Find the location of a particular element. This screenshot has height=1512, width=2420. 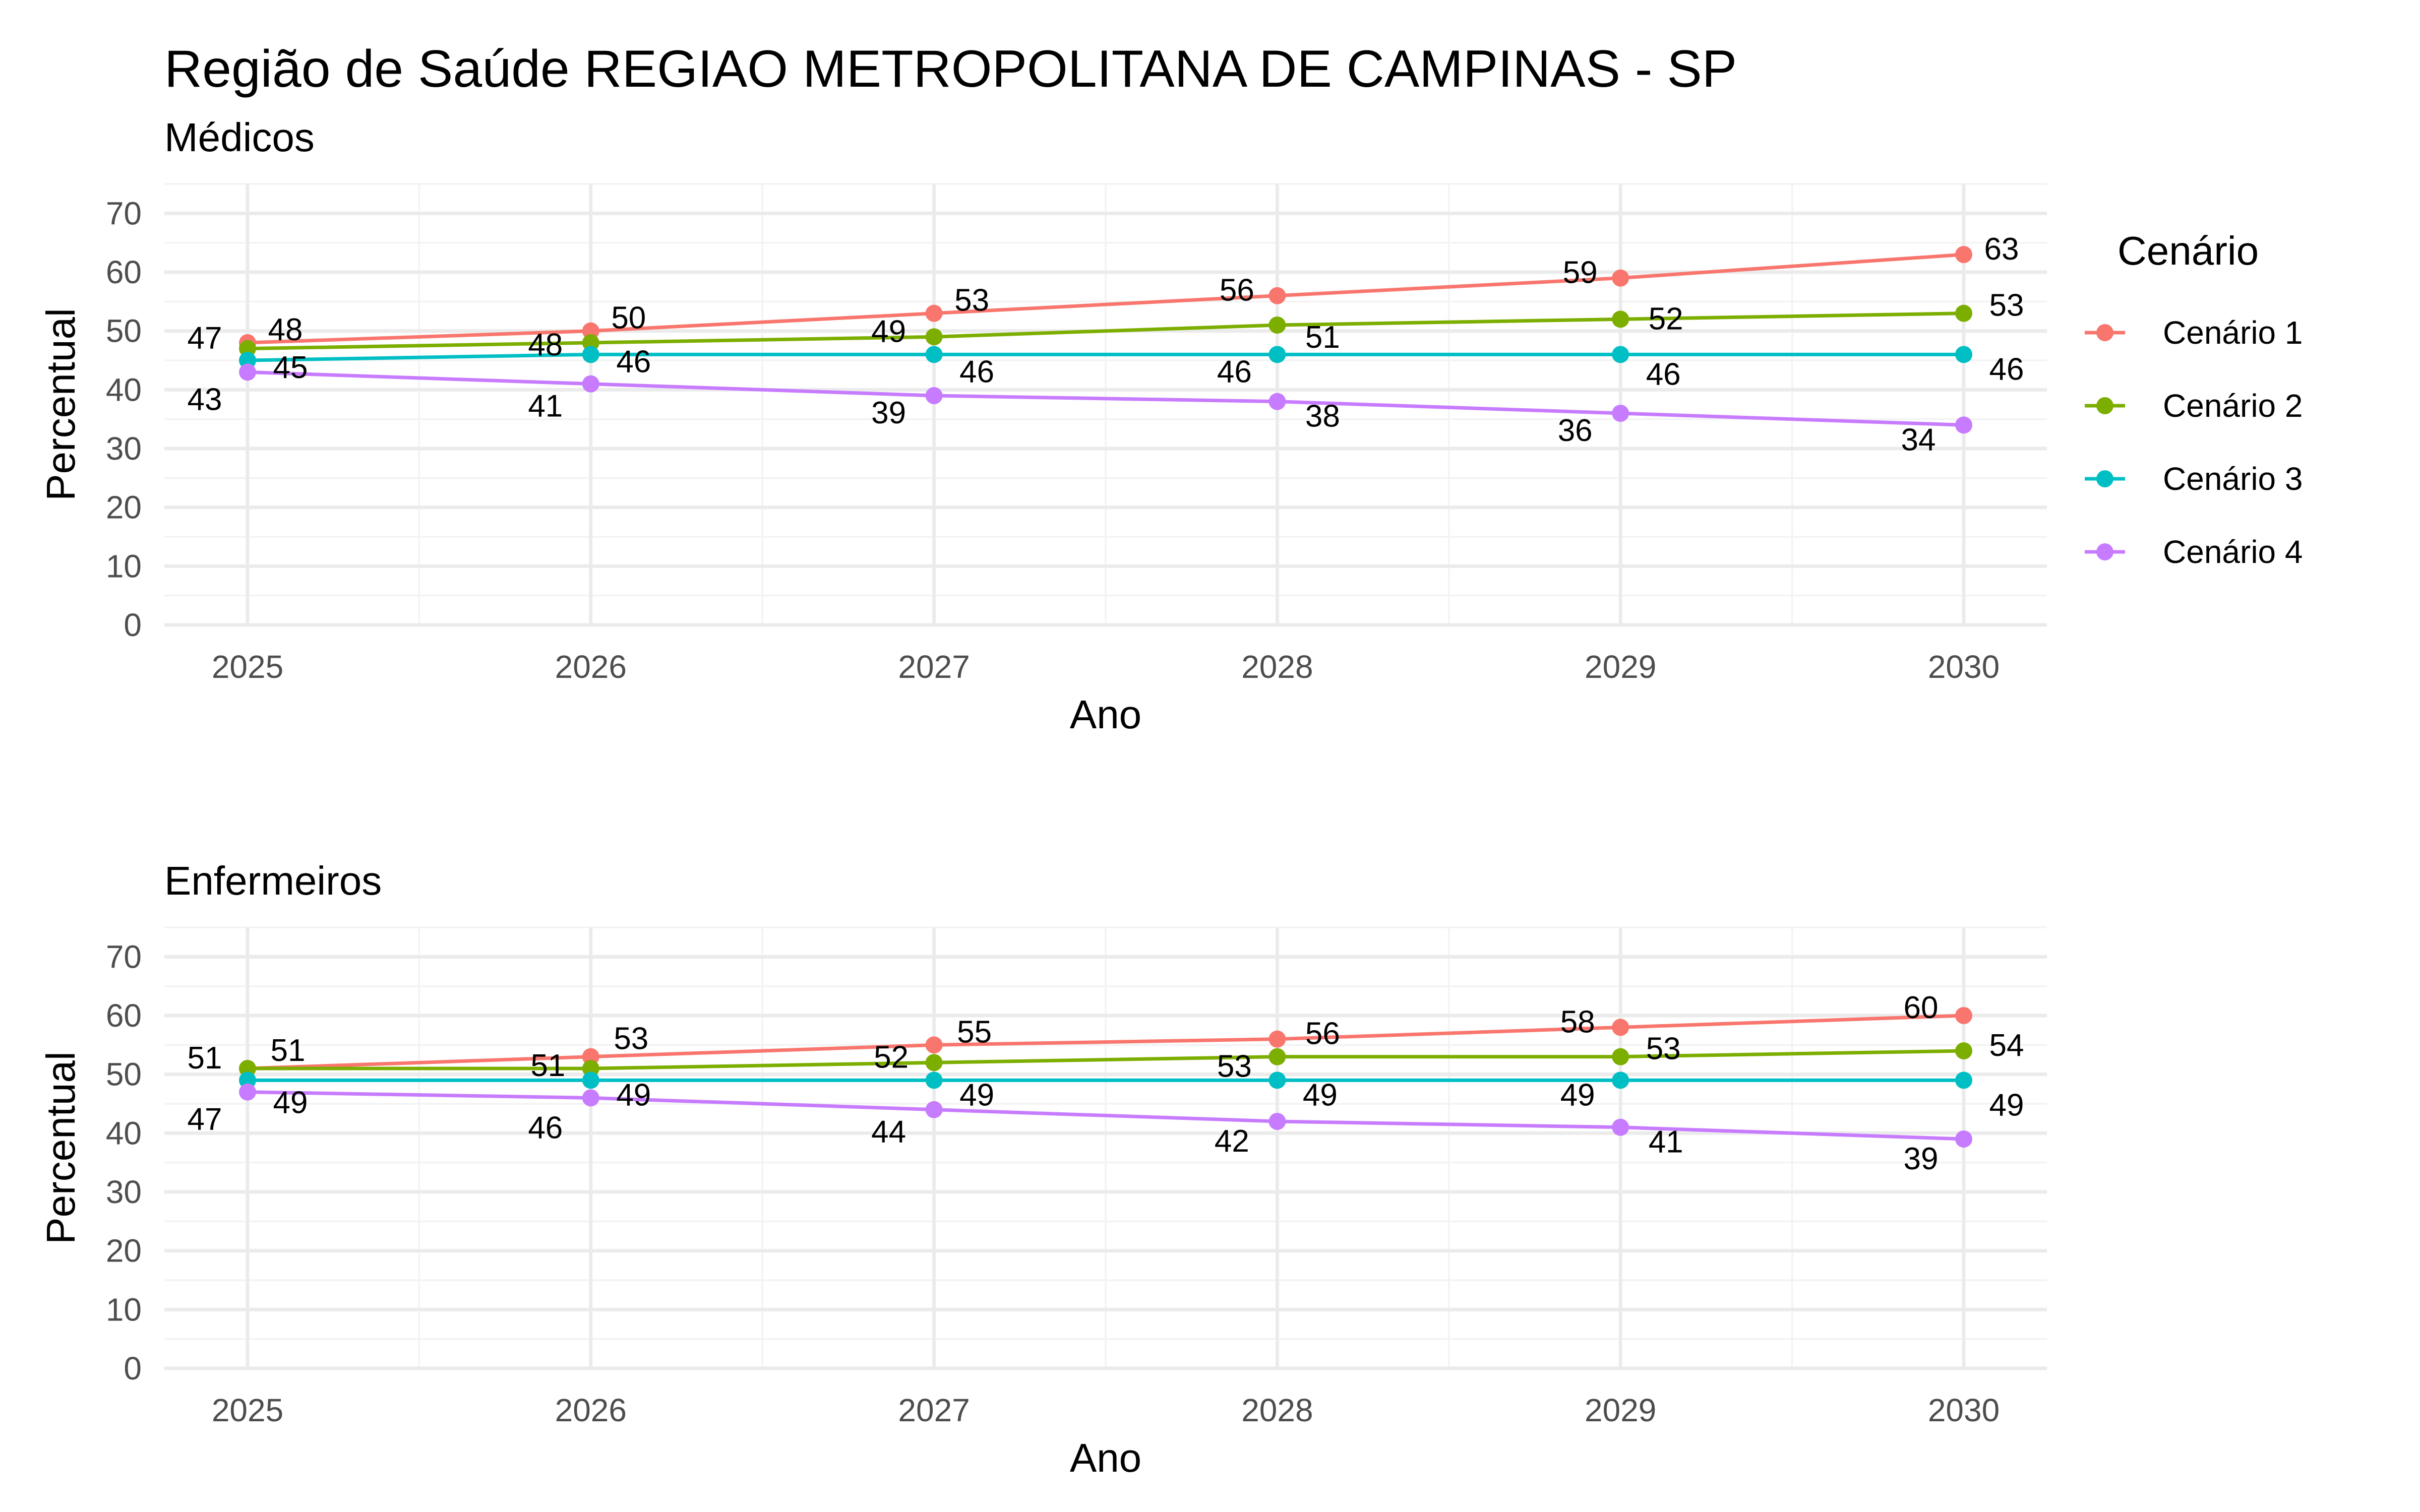

data-label: 34 is located at coordinates (1918, 439).